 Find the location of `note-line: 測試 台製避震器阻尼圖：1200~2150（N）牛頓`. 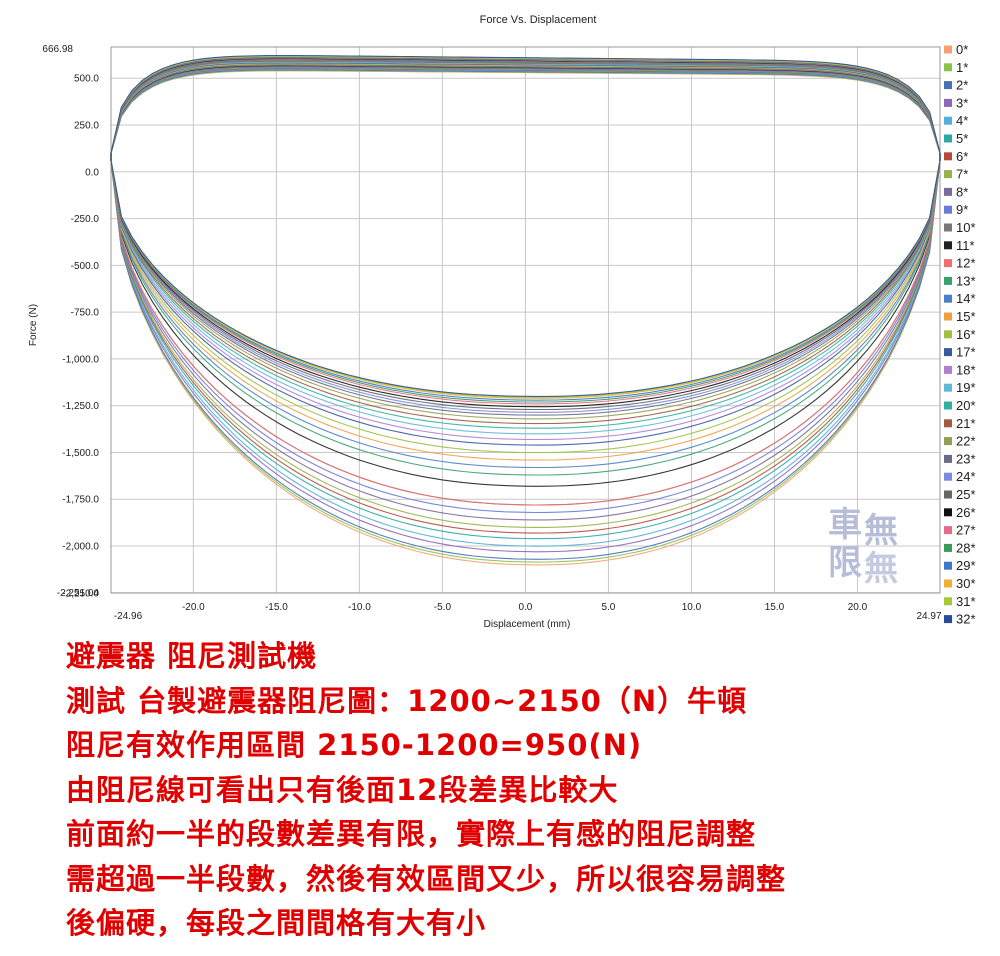

note-line: 測試 台製避震器阻尼圖：1200~2150（N）牛頓 is located at coordinates (407, 700).